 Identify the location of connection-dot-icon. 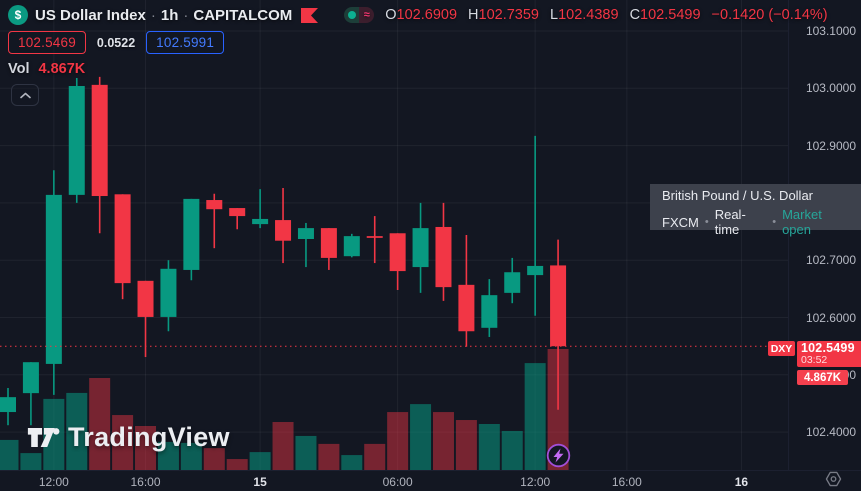
(352, 15).